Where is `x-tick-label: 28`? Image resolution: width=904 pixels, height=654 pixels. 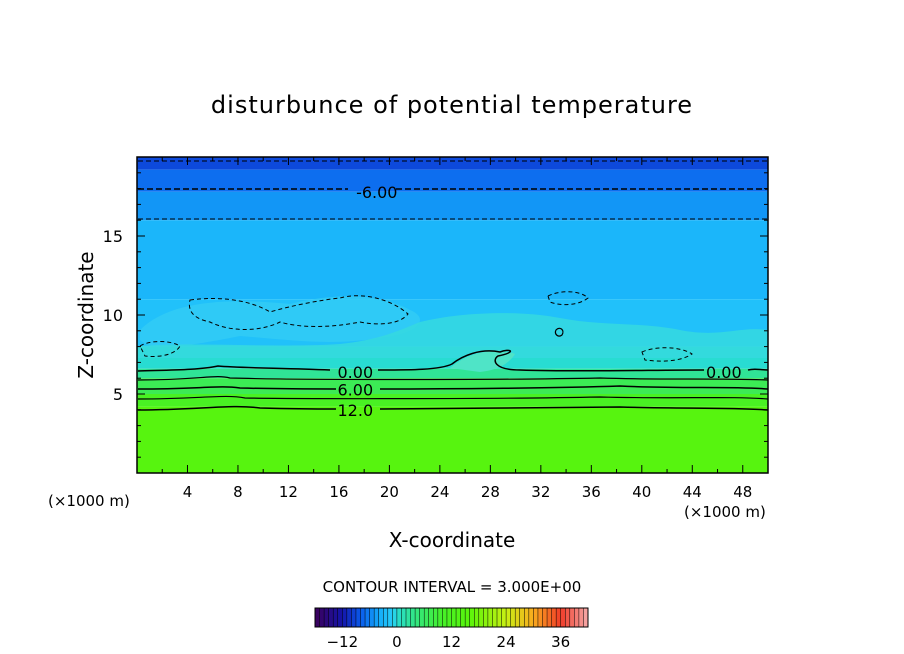 x-tick-label: 28 is located at coordinates (490, 492).